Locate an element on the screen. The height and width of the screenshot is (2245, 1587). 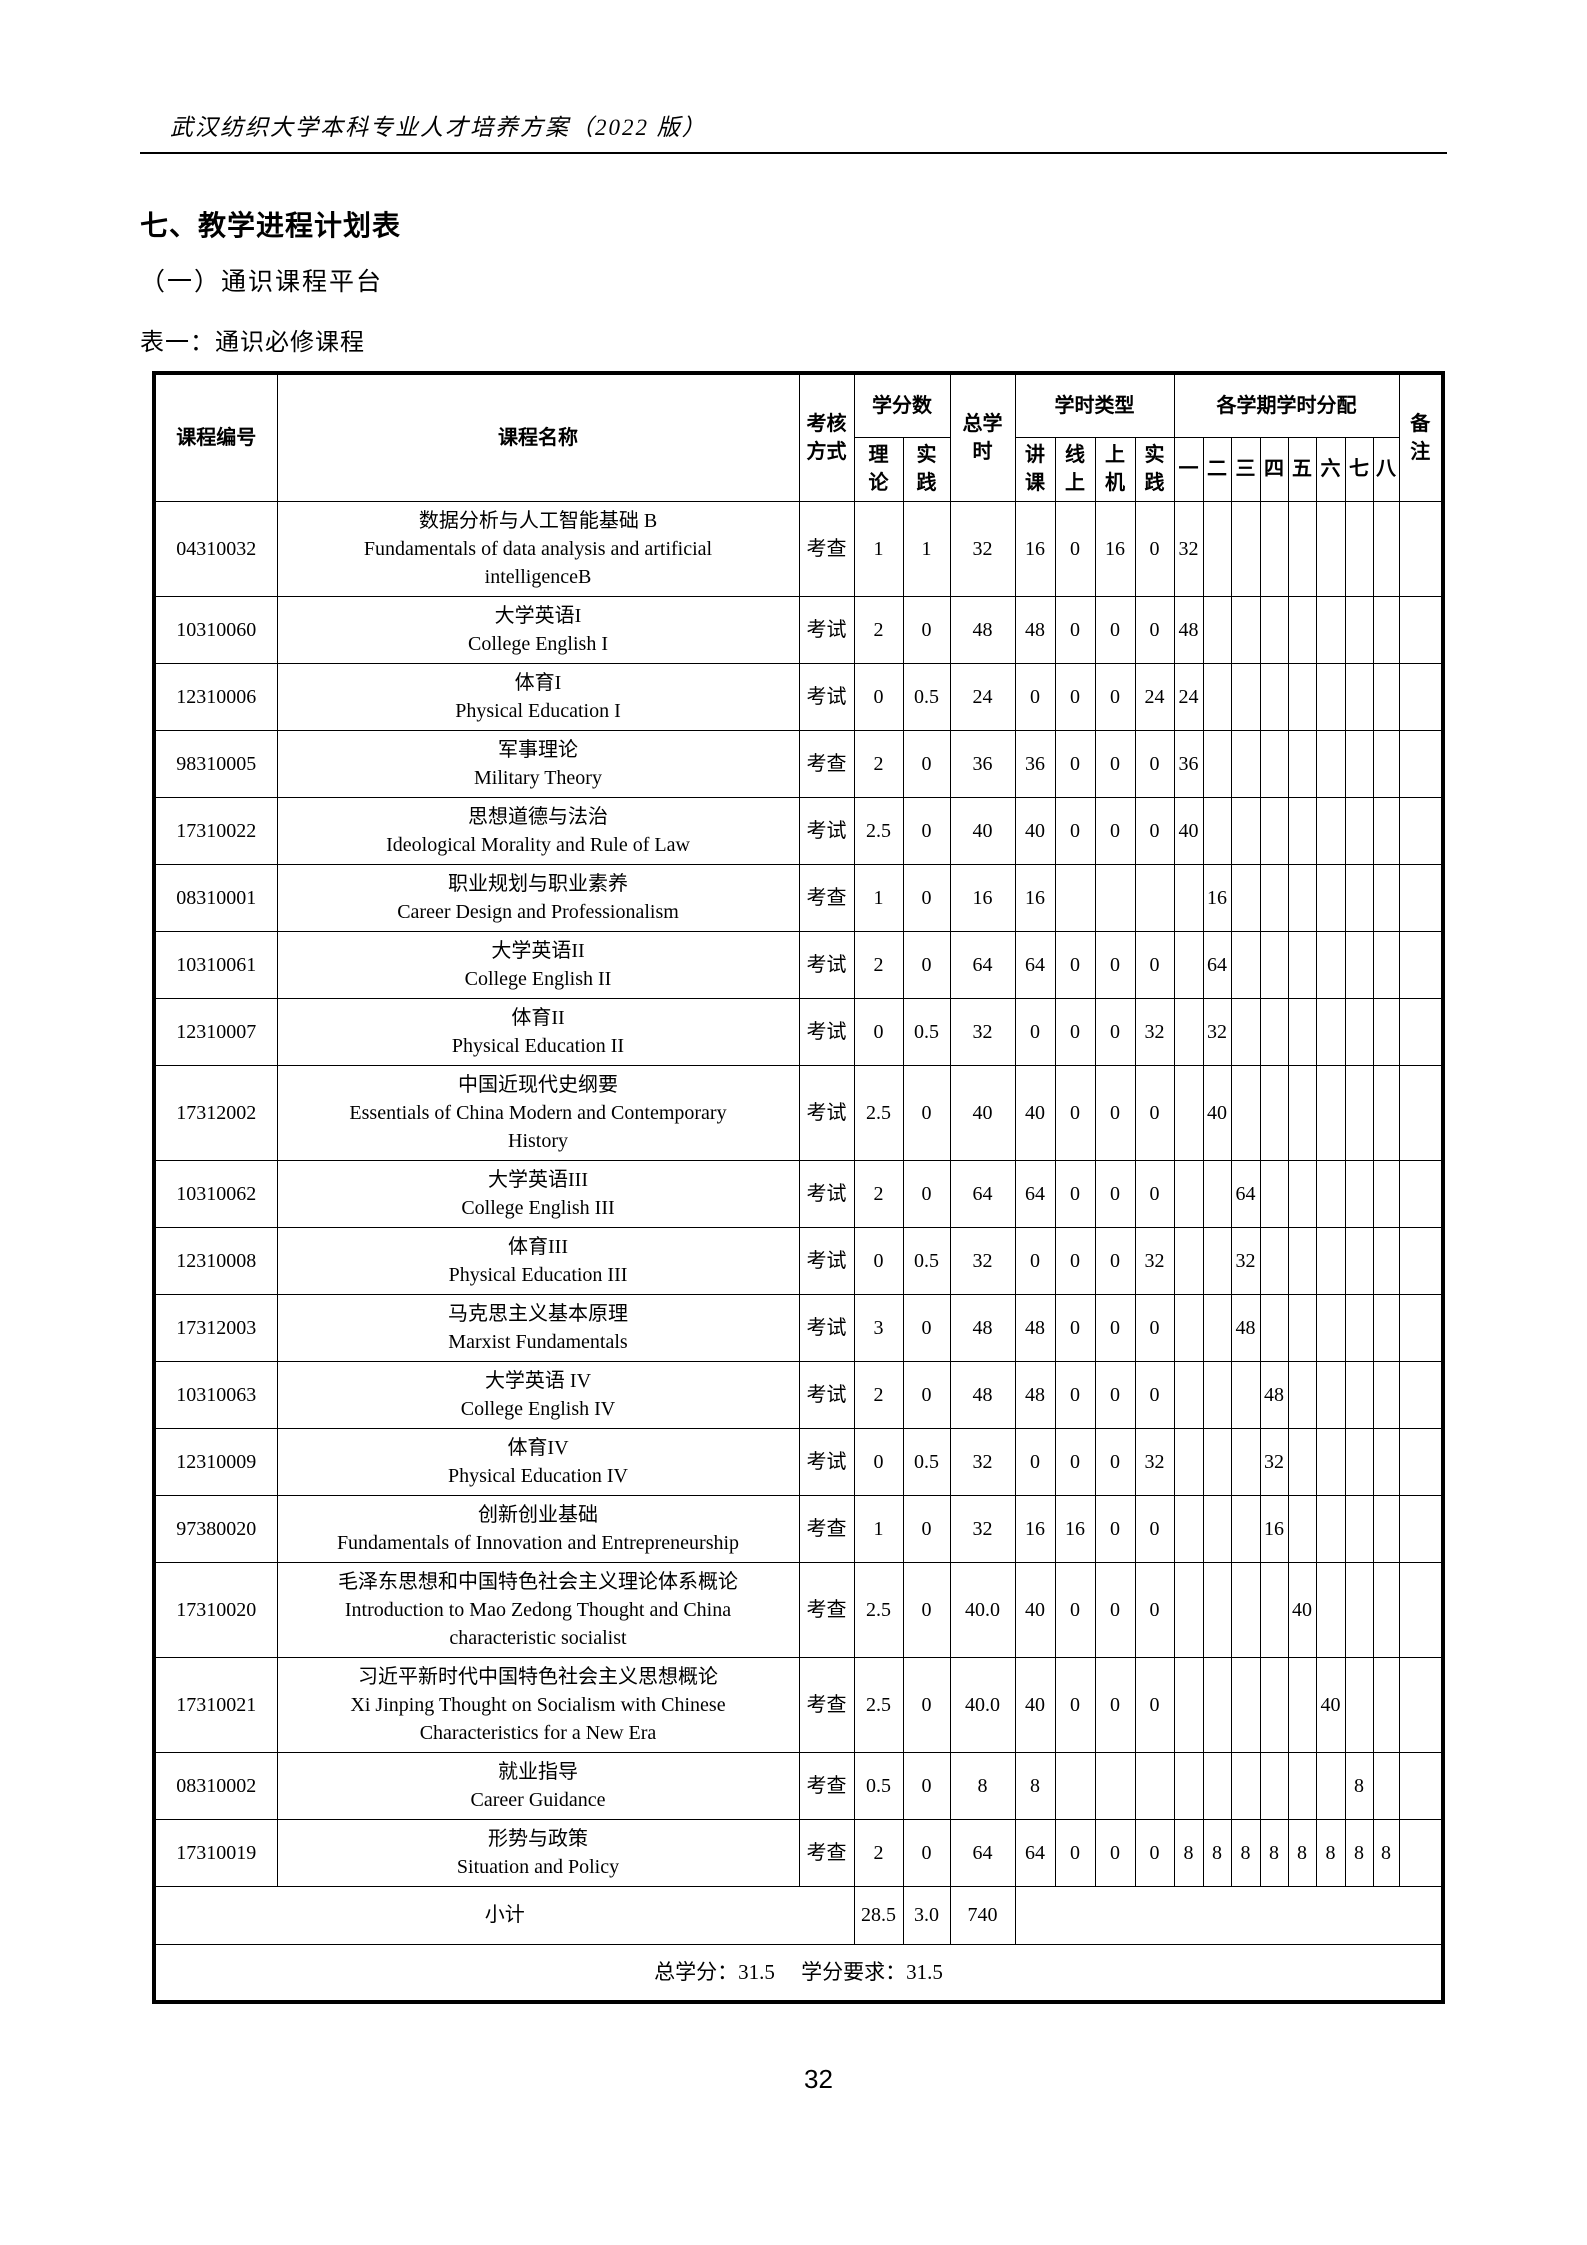
semester-2-hours-cell: 32 is located at coordinates (1217, 1031).